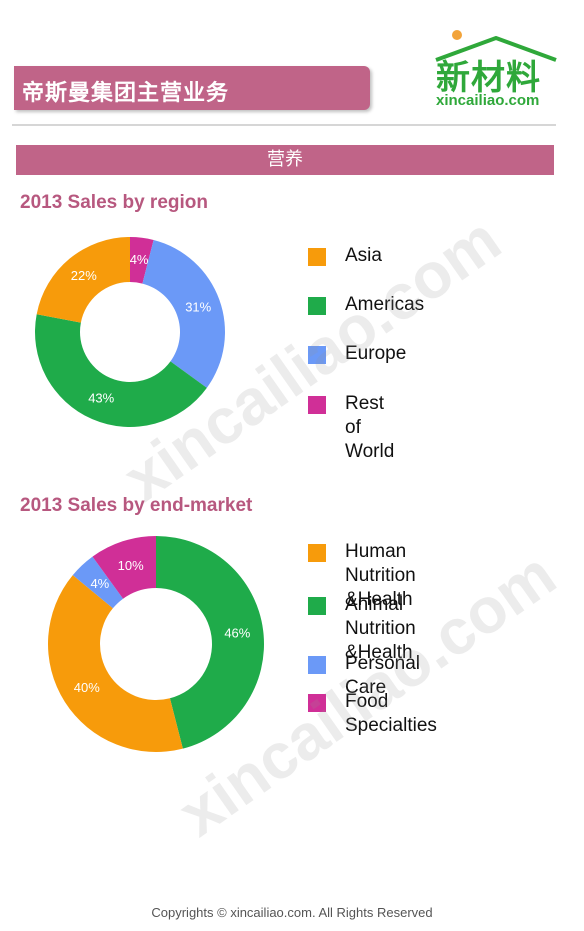 The height and width of the screenshot is (931, 584). Describe the element at coordinates (87, 687) in the screenshot. I see `slice-data-label: 40%` at that location.